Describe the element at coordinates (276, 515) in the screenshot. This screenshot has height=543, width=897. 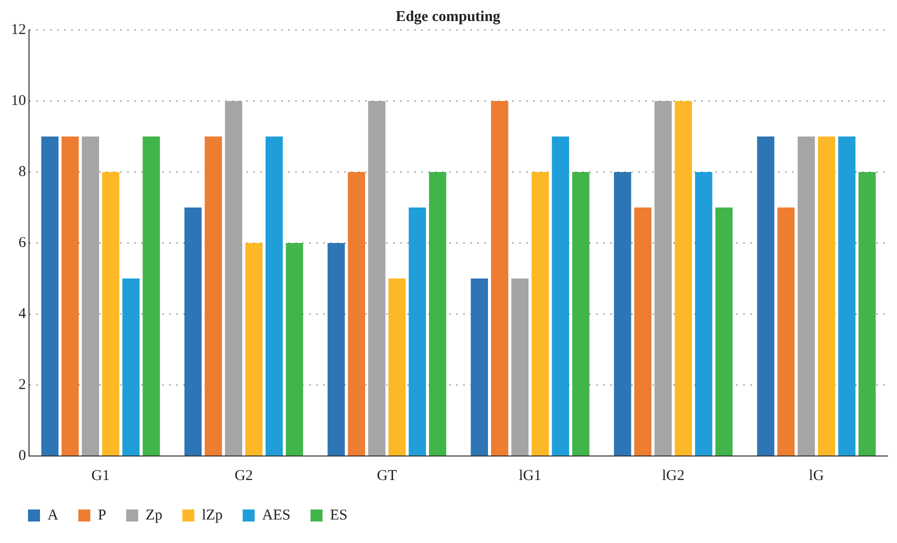
I see `legend-label: AES` at that location.